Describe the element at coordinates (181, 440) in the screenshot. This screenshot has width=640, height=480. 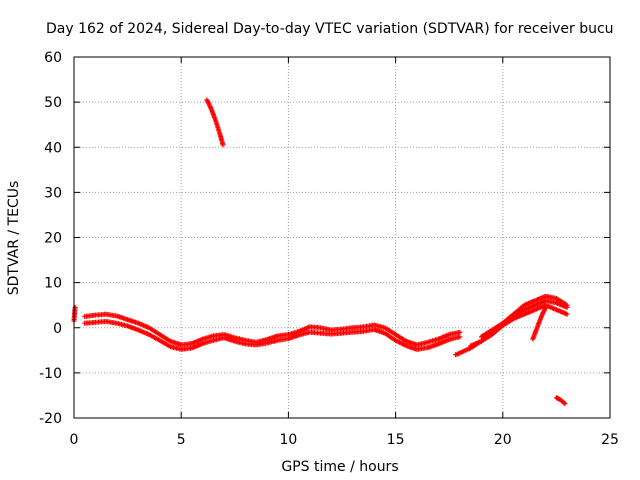
I see `x-tick-label: 5` at that location.